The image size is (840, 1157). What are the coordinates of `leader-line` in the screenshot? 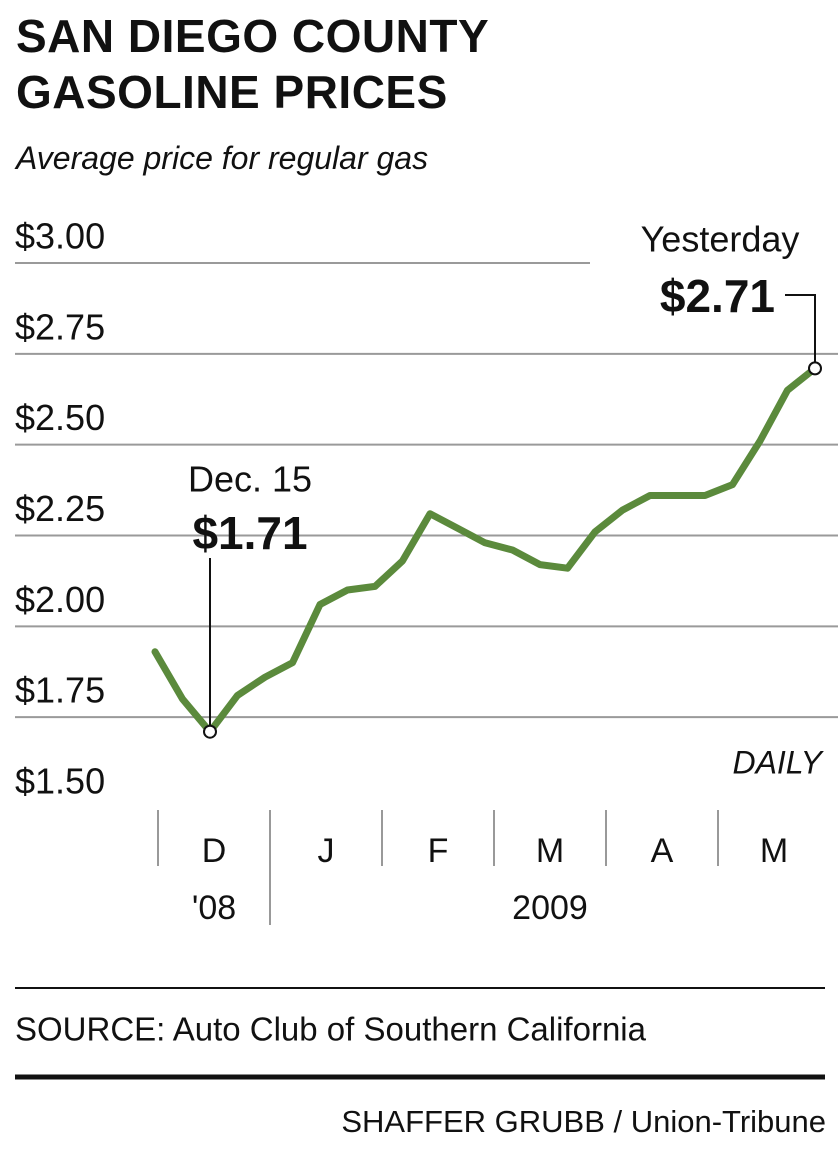 It's located at (800, 331).